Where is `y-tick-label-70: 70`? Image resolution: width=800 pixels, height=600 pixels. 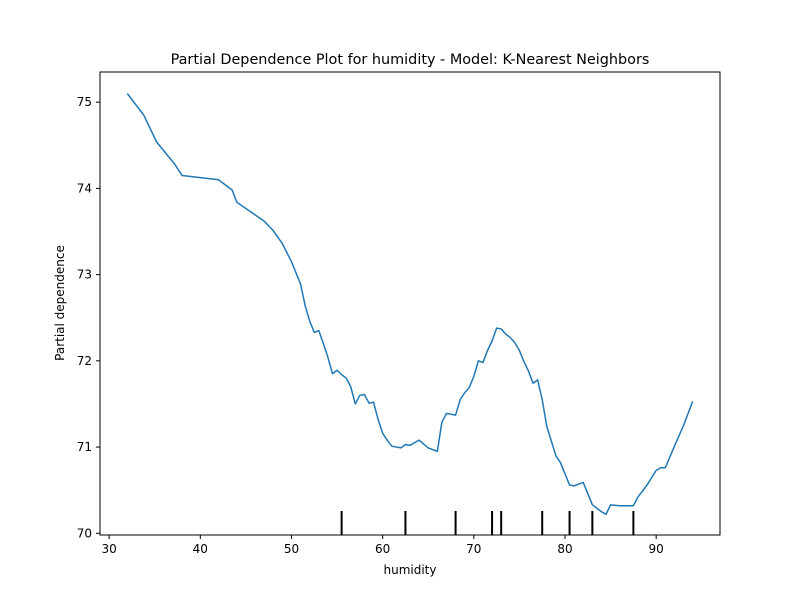
y-tick-label-70: 70 is located at coordinates (84, 533).